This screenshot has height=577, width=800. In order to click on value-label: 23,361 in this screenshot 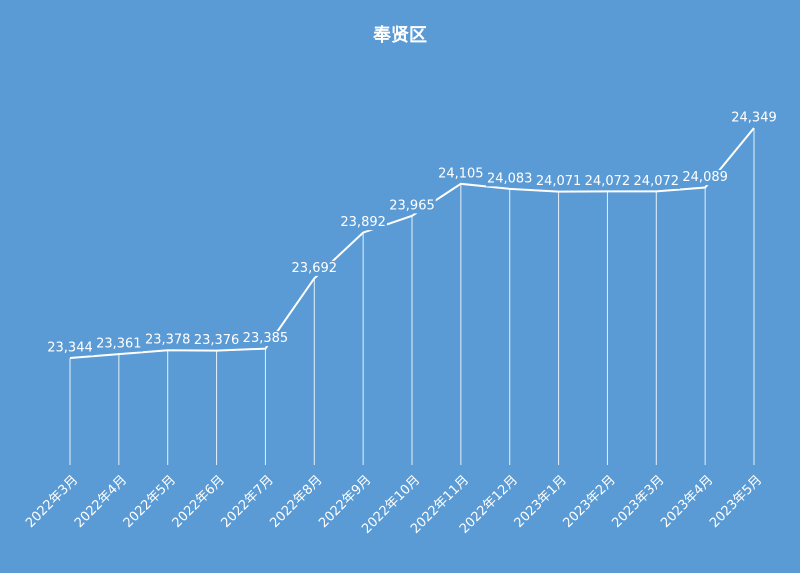, I will do `click(119, 344)`.